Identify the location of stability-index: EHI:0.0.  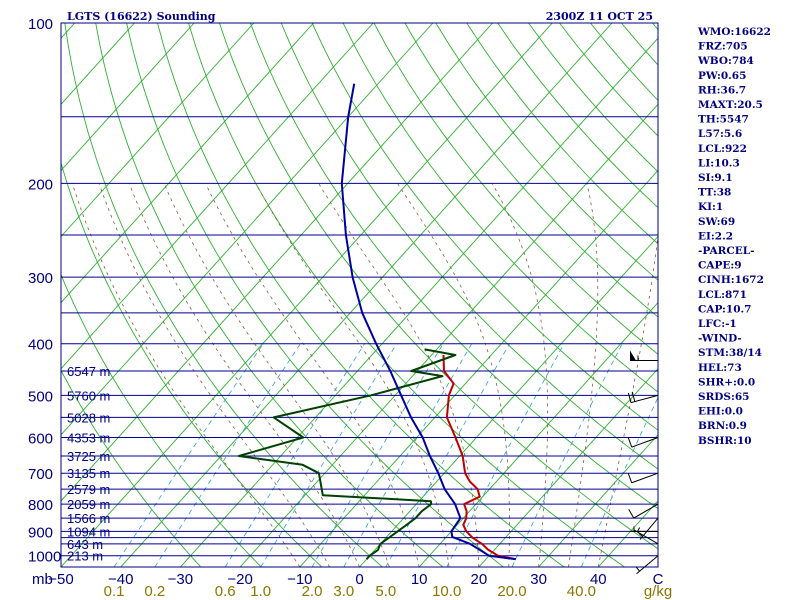
(720, 412).